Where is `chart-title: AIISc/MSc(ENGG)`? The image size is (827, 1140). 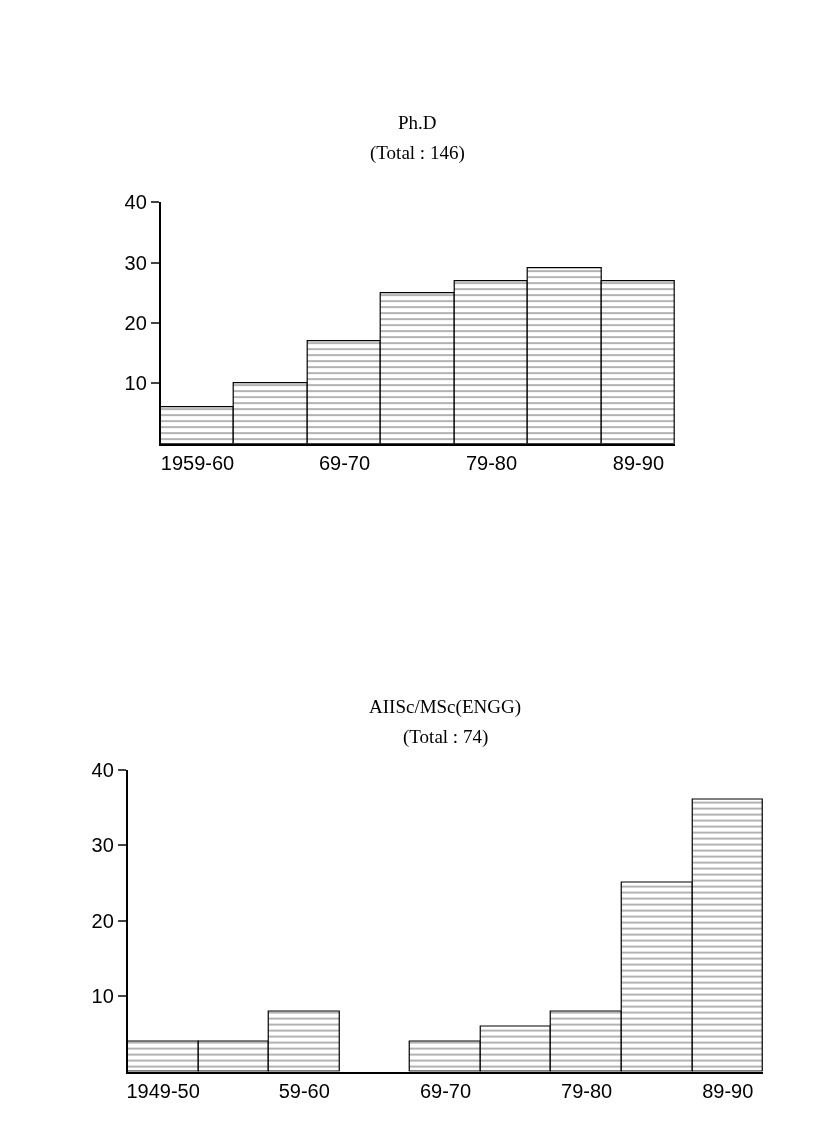
chart-title: AIISc/MSc(ENGG) is located at coordinates (445, 707).